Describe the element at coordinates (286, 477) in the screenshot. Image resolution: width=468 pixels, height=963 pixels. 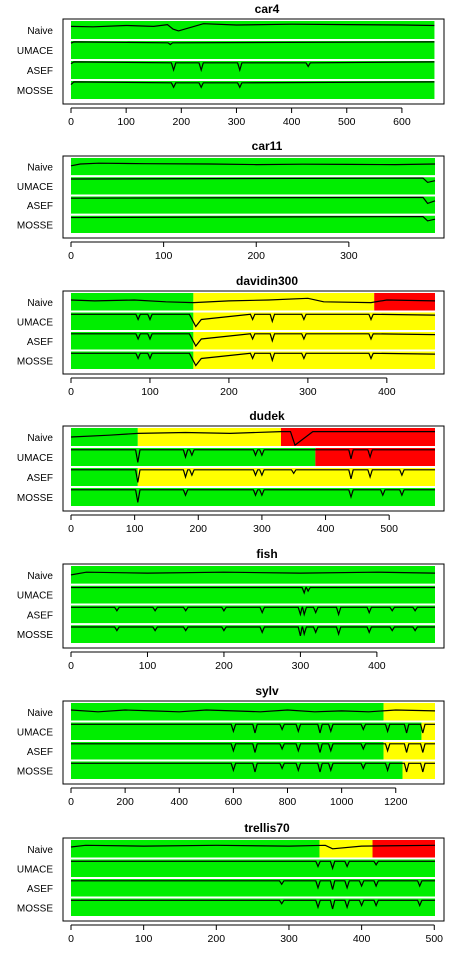
I see `status-segment-yellow` at that location.